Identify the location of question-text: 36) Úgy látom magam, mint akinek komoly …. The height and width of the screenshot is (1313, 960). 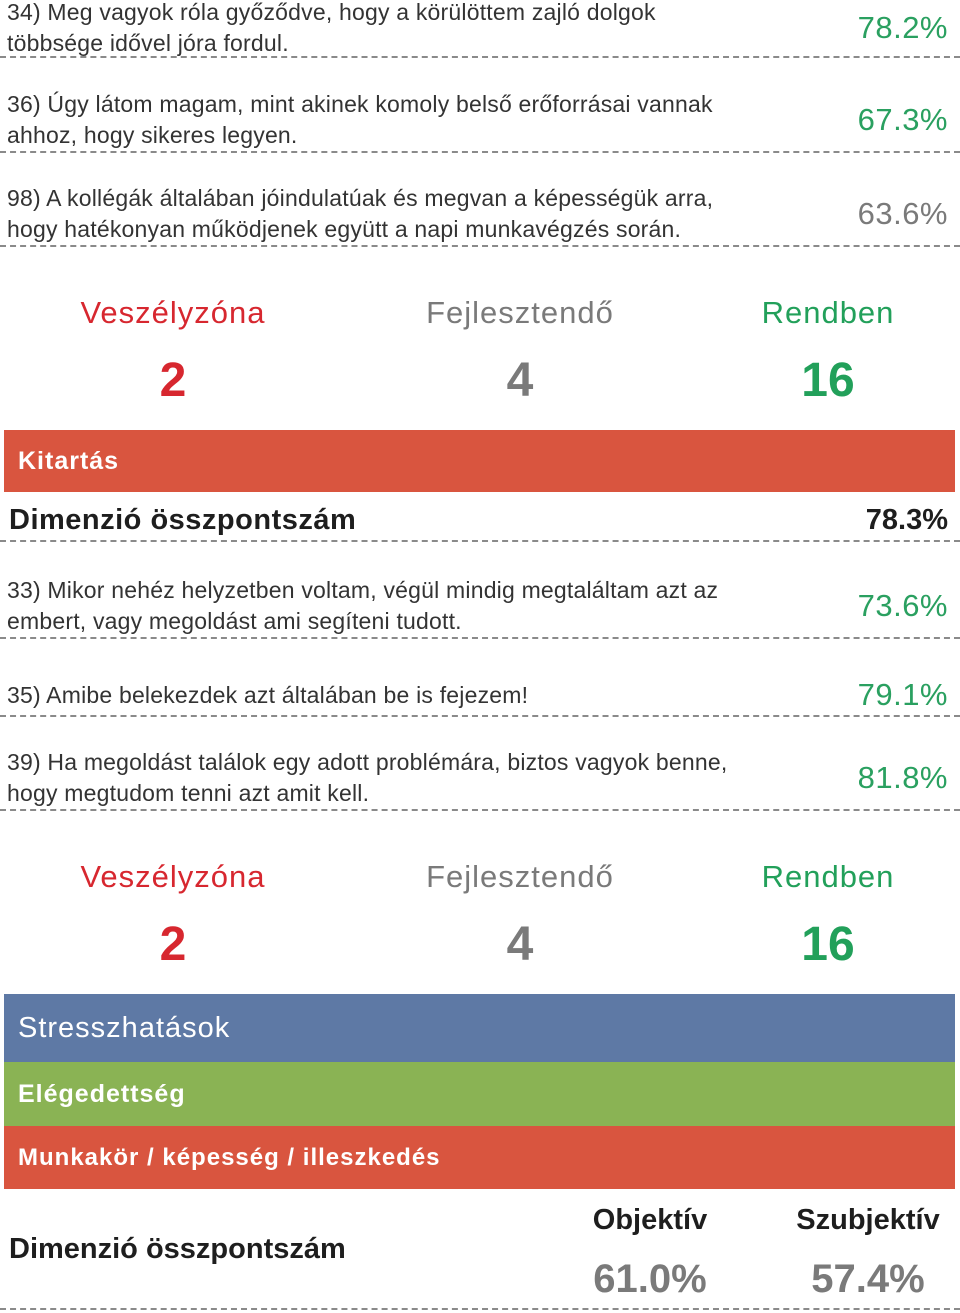
(360, 119).